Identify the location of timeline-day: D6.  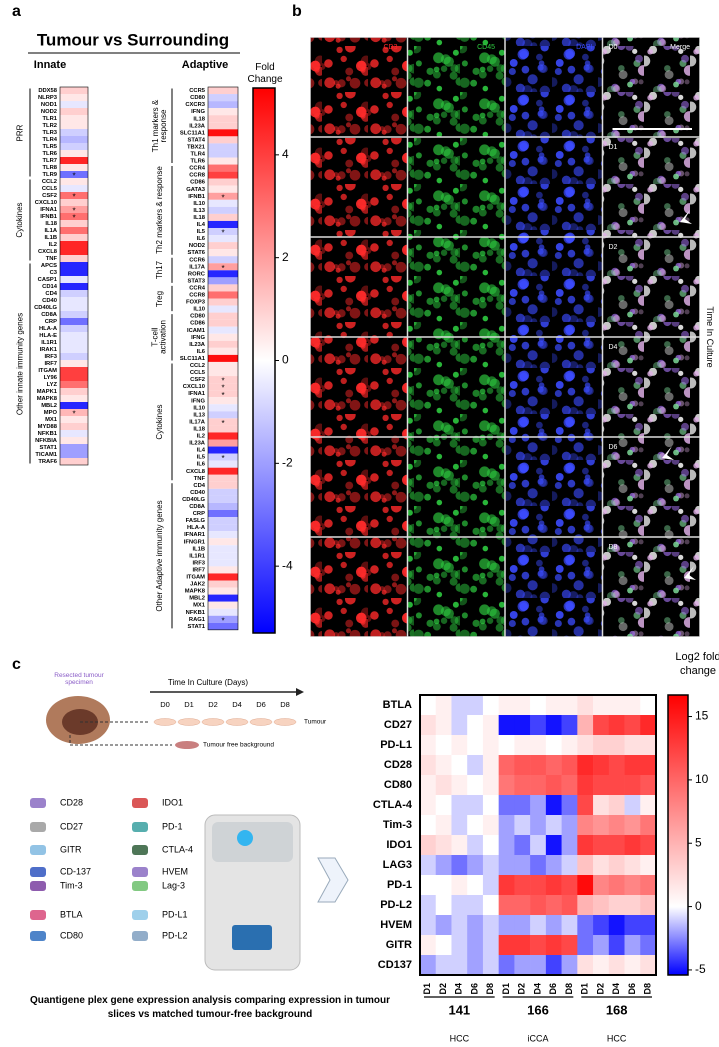
(261, 704).